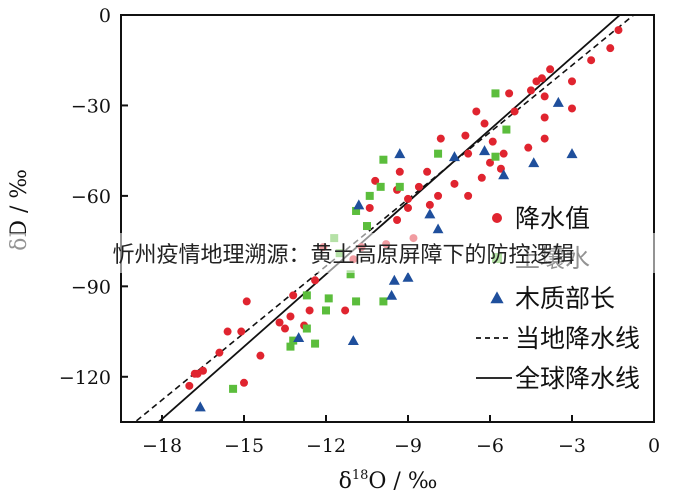 Image resolution: width=687 pixels, height=500 pixels. Describe the element at coordinates (552, 218) in the screenshot. I see `legend-label: 降水值` at that location.